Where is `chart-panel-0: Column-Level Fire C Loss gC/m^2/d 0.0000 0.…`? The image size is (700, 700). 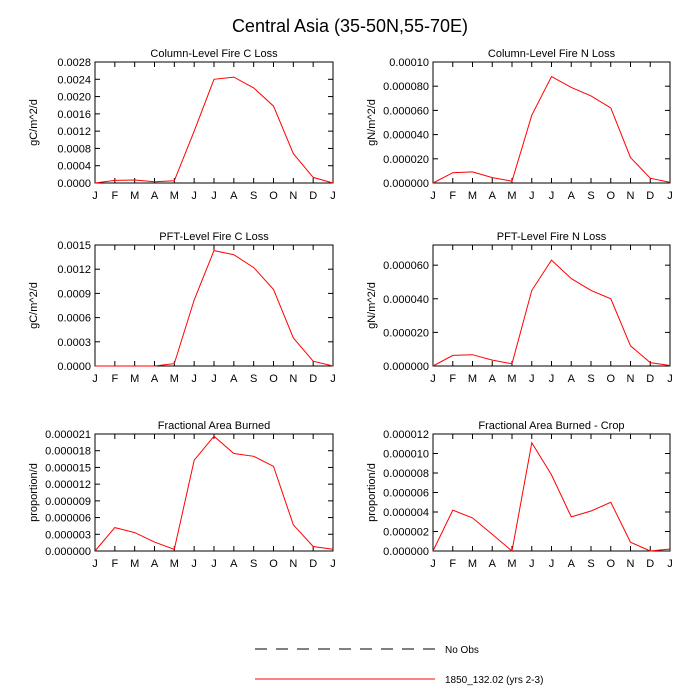 chart-panel-0: Column-Level Fire C Loss gC/m^2/d 0.0000 0.… is located at coordinates (182, 125).